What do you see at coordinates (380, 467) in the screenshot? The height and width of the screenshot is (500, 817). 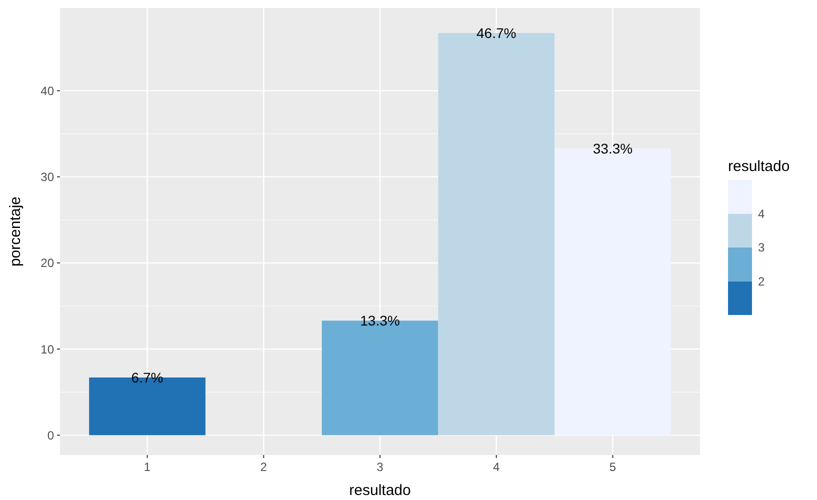 I see `x-tick-label: 3` at bounding box center [380, 467].